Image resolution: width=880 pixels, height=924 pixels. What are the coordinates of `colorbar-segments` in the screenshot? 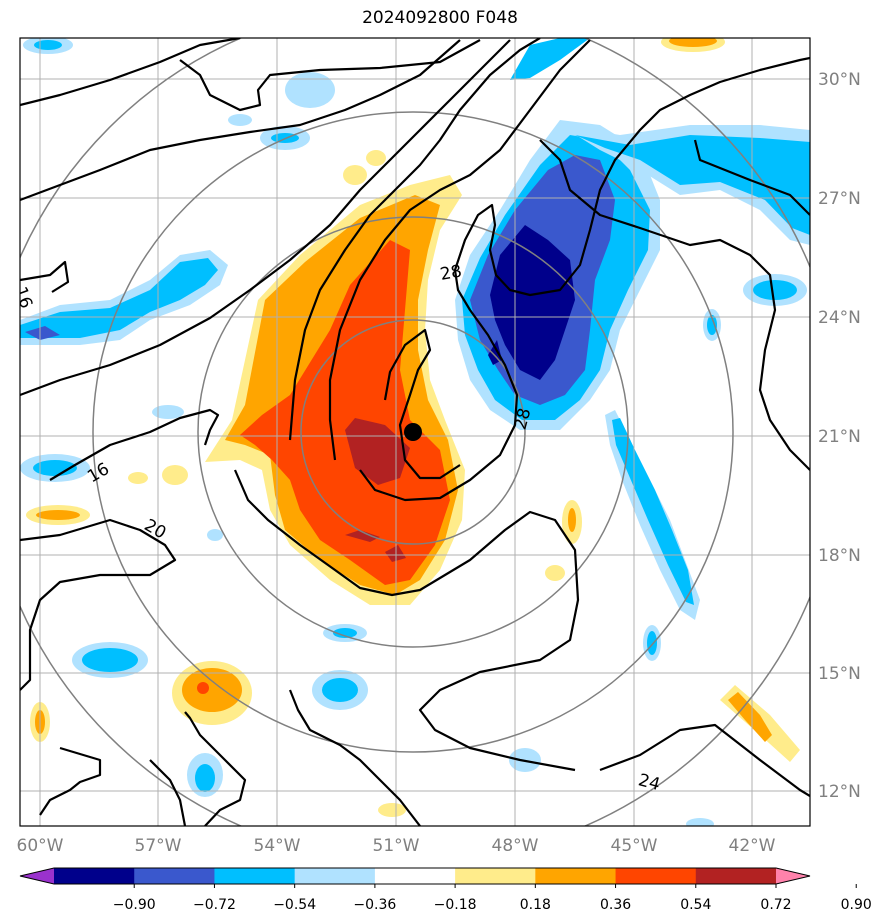 It's located at (415, 876).